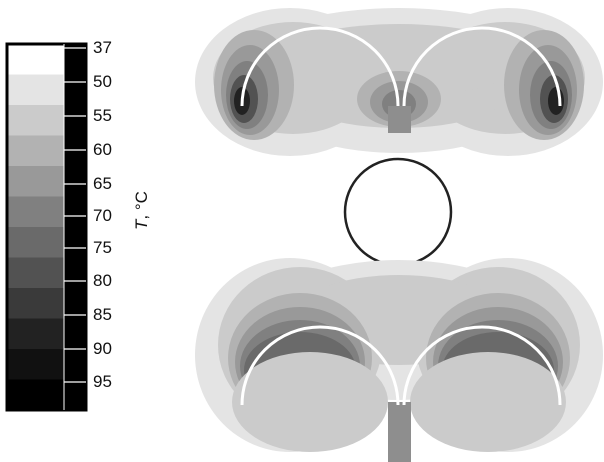 The height and width of the screenshot is (462, 604). What do you see at coordinates (102, 183) in the screenshot?
I see `tick-label: 65` at bounding box center [102, 183].